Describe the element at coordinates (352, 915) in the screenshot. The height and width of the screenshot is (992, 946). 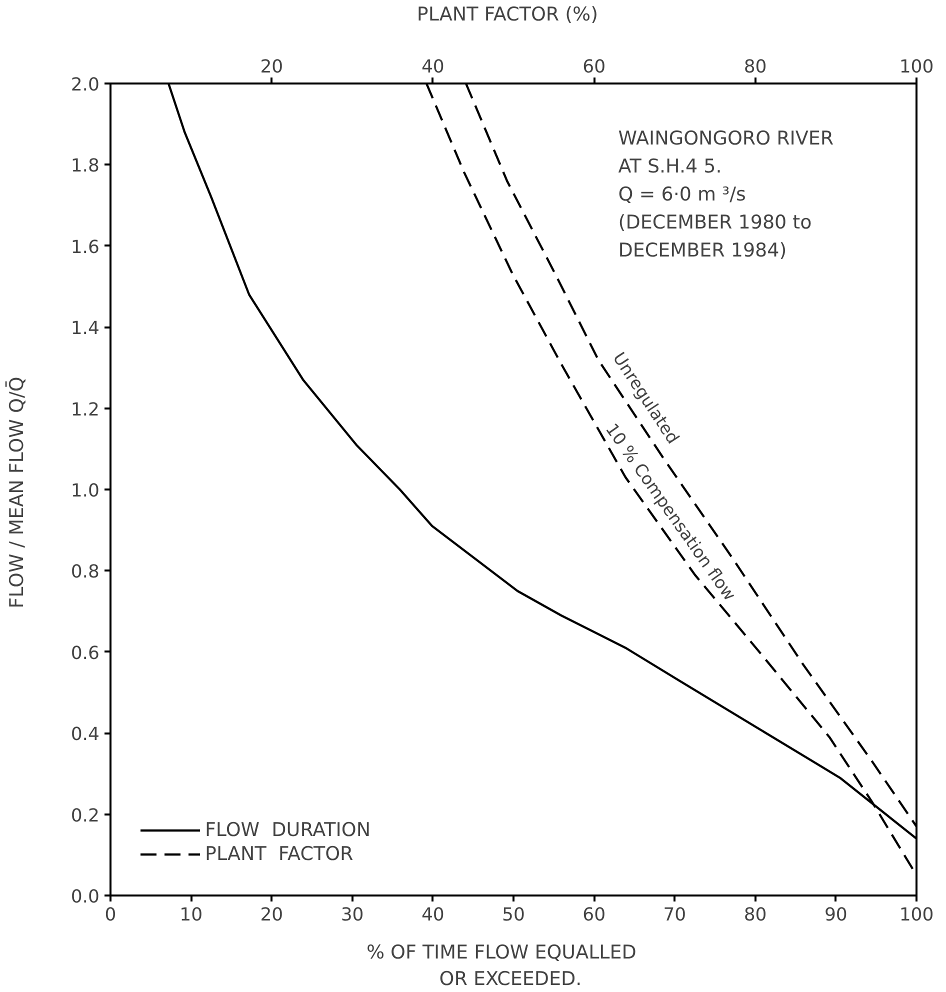
I see `x-tick-label: 30` at that location.